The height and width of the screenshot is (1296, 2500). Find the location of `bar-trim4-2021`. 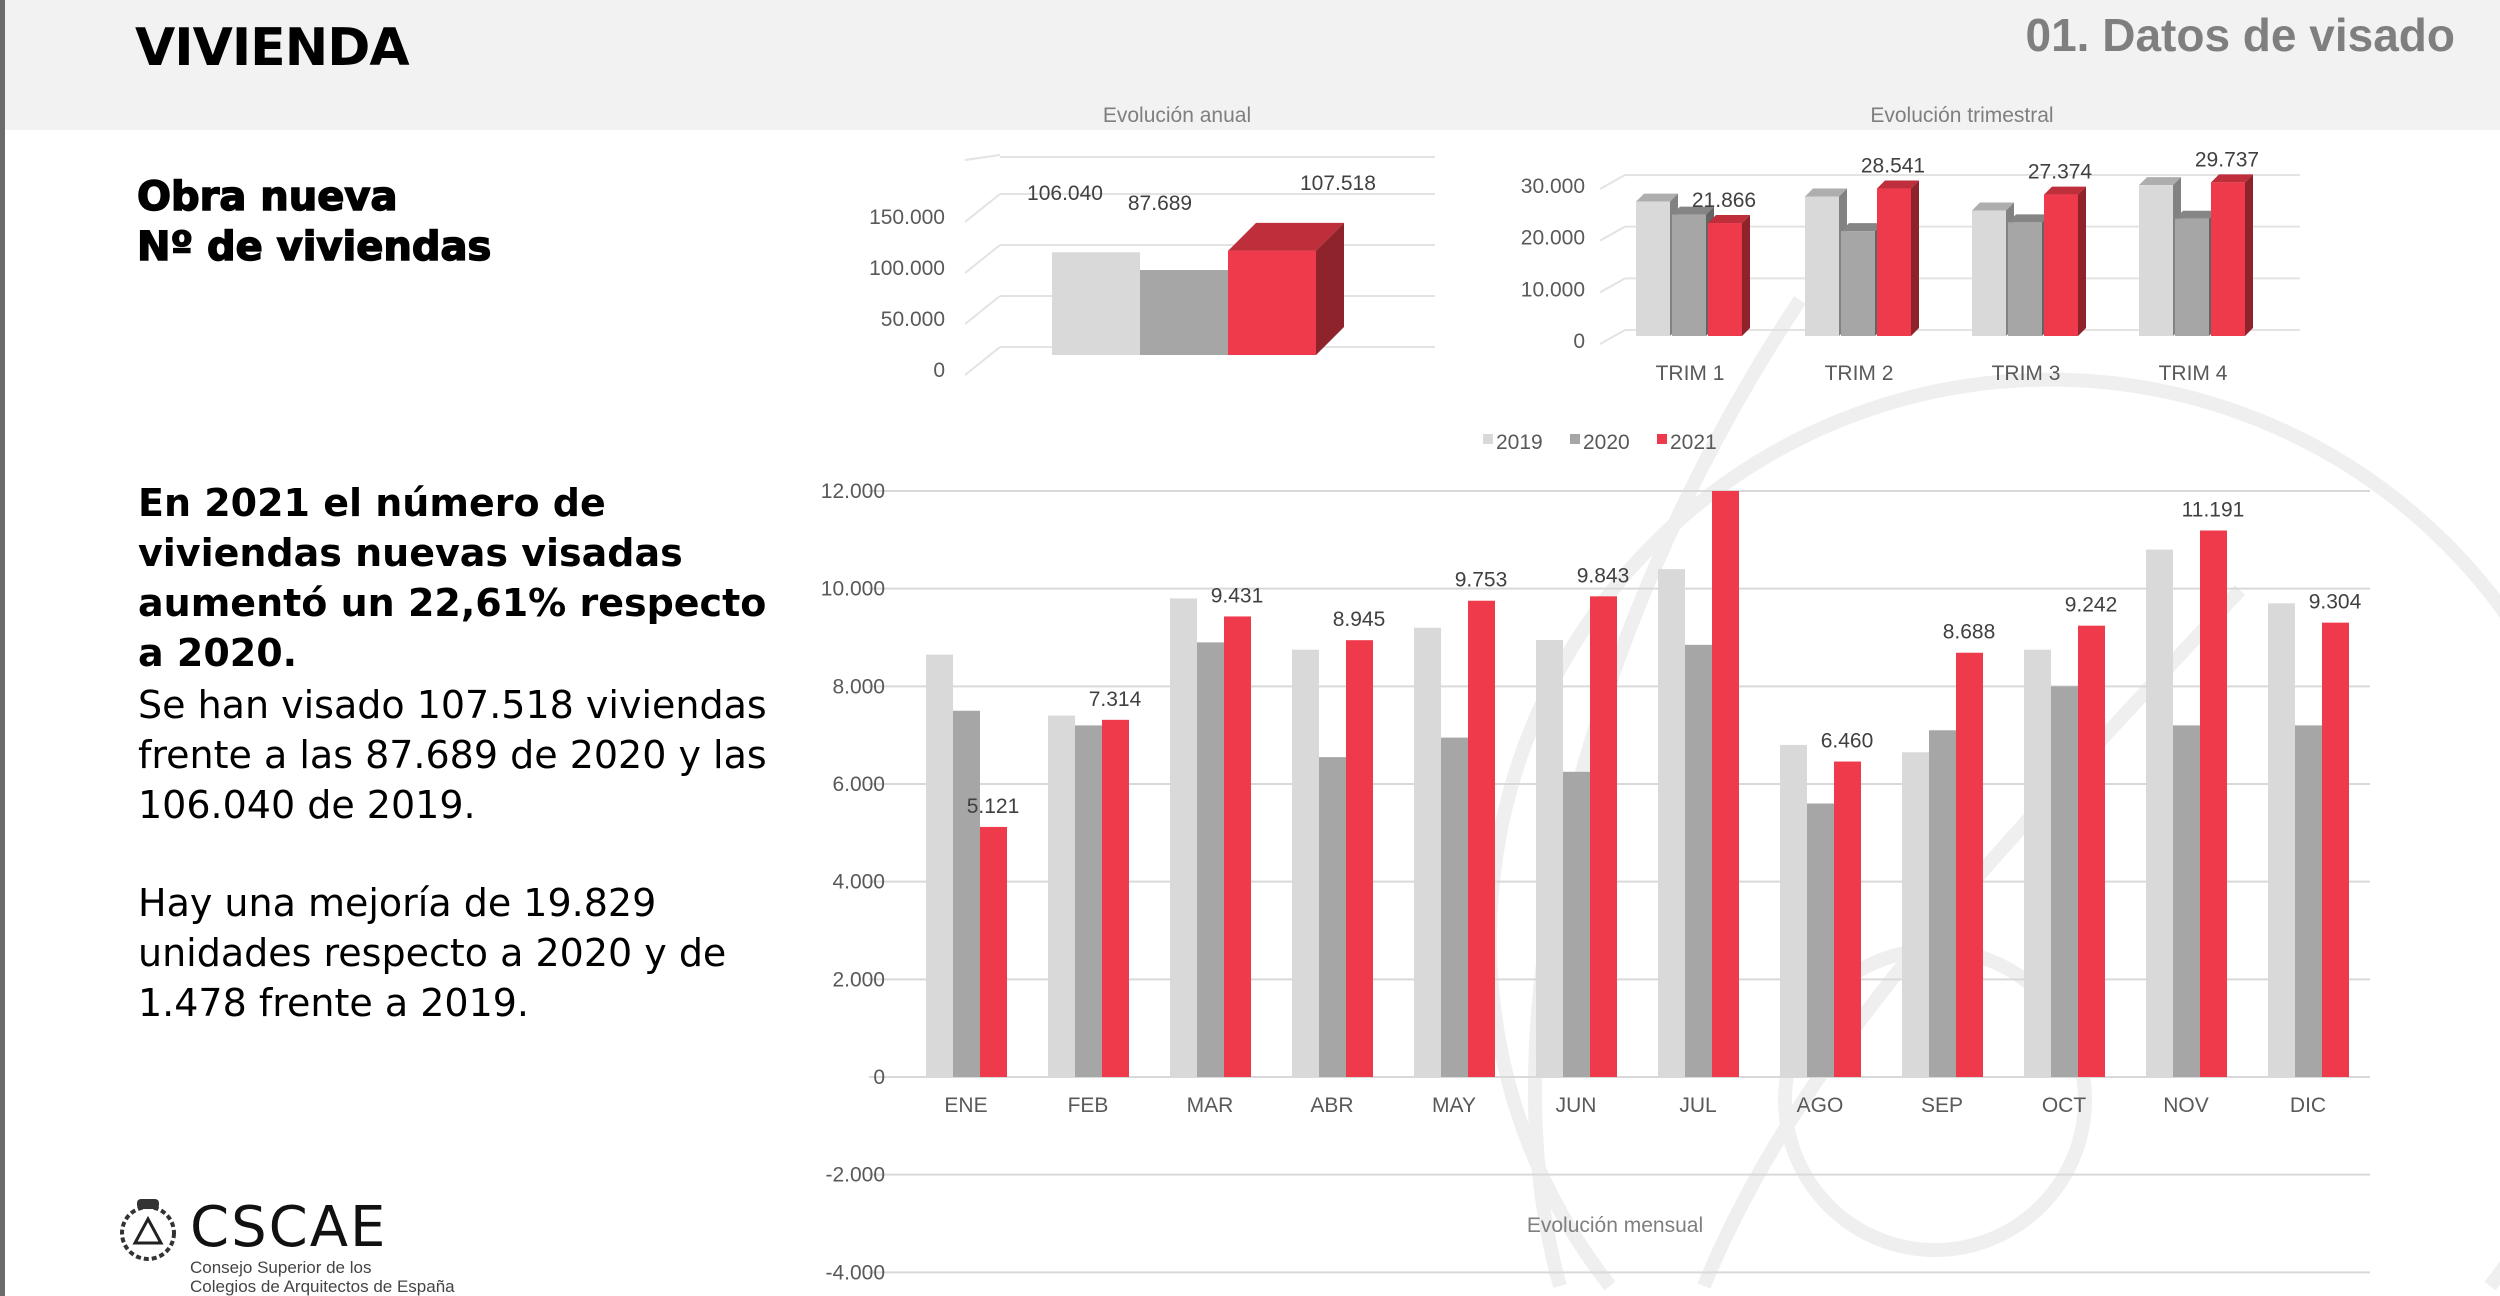

bar-trim4-2021 is located at coordinates (2228, 259).